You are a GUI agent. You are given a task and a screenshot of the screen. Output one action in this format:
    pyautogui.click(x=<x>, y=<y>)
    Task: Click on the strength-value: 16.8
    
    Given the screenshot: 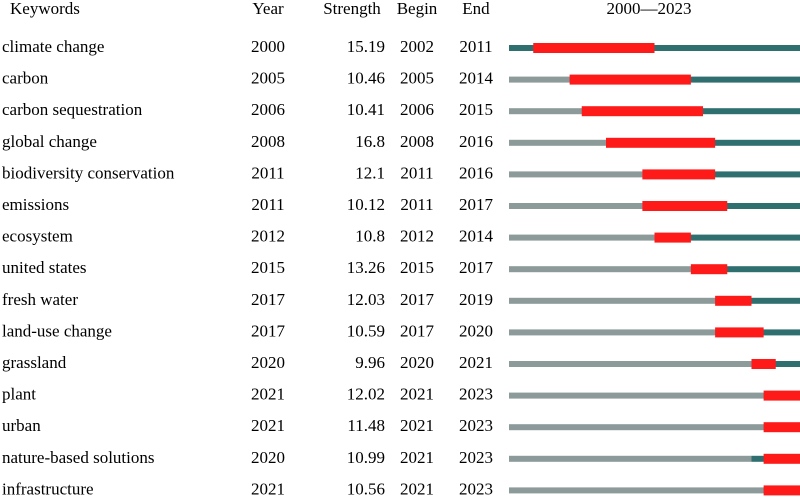 What is the action you would take?
    pyautogui.click(x=370, y=141)
    